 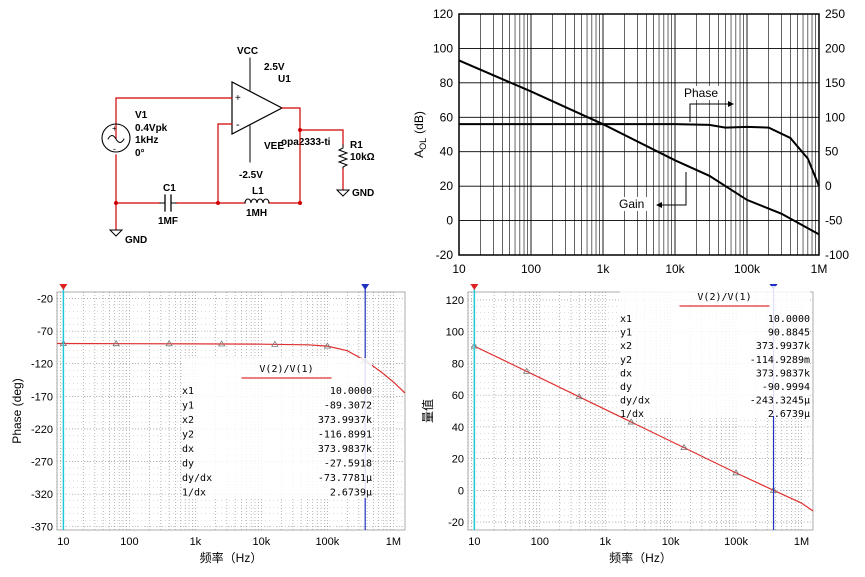 What do you see at coordinates (445, 255) in the screenshot?
I see `y-tick-label: -20` at bounding box center [445, 255].